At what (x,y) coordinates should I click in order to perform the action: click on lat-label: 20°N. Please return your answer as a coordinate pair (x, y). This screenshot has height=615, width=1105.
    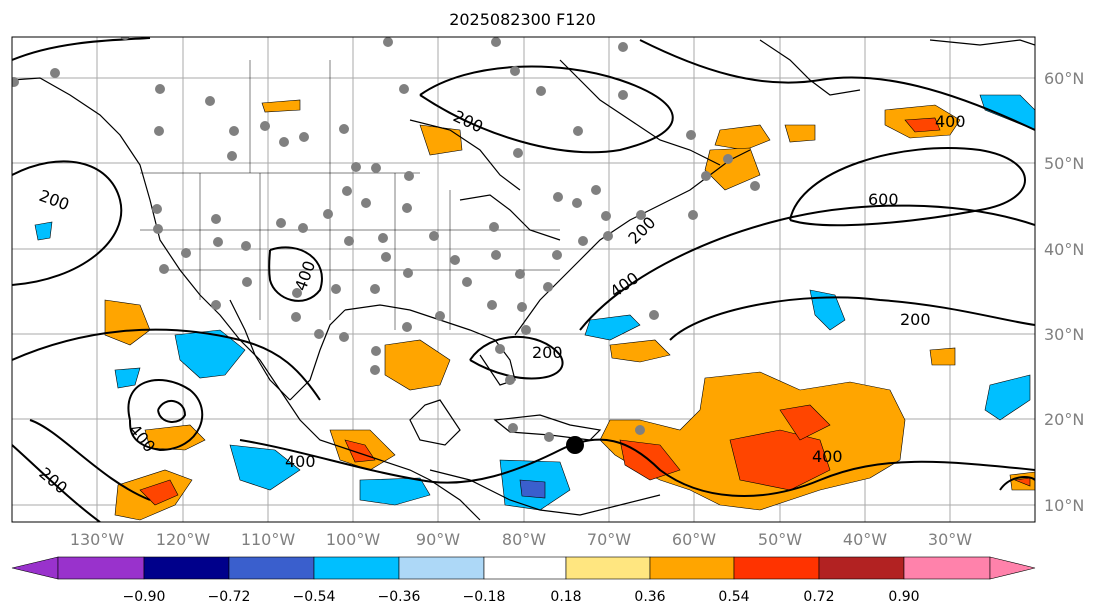
    Looking at the image, I should click on (1064, 419).